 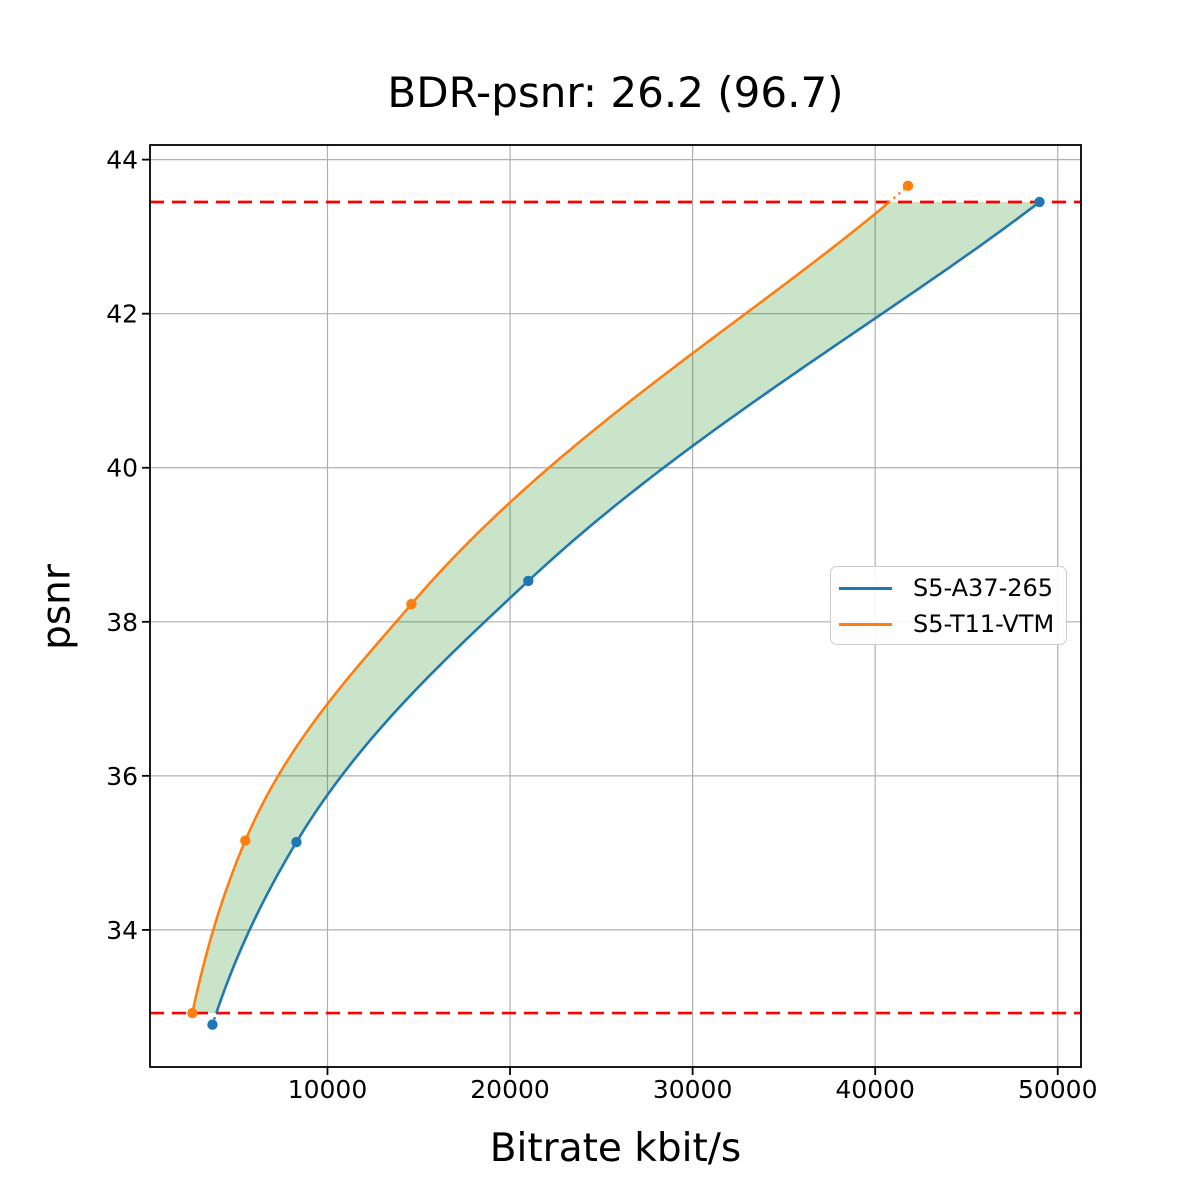 I want to click on legend-label: S5-A37-265, so click(x=983, y=588).